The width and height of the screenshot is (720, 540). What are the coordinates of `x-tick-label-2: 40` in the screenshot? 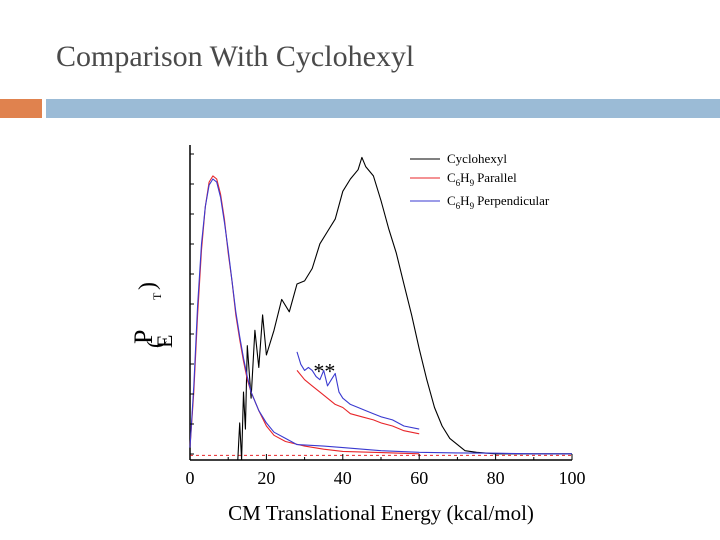 It's located at (343, 478).